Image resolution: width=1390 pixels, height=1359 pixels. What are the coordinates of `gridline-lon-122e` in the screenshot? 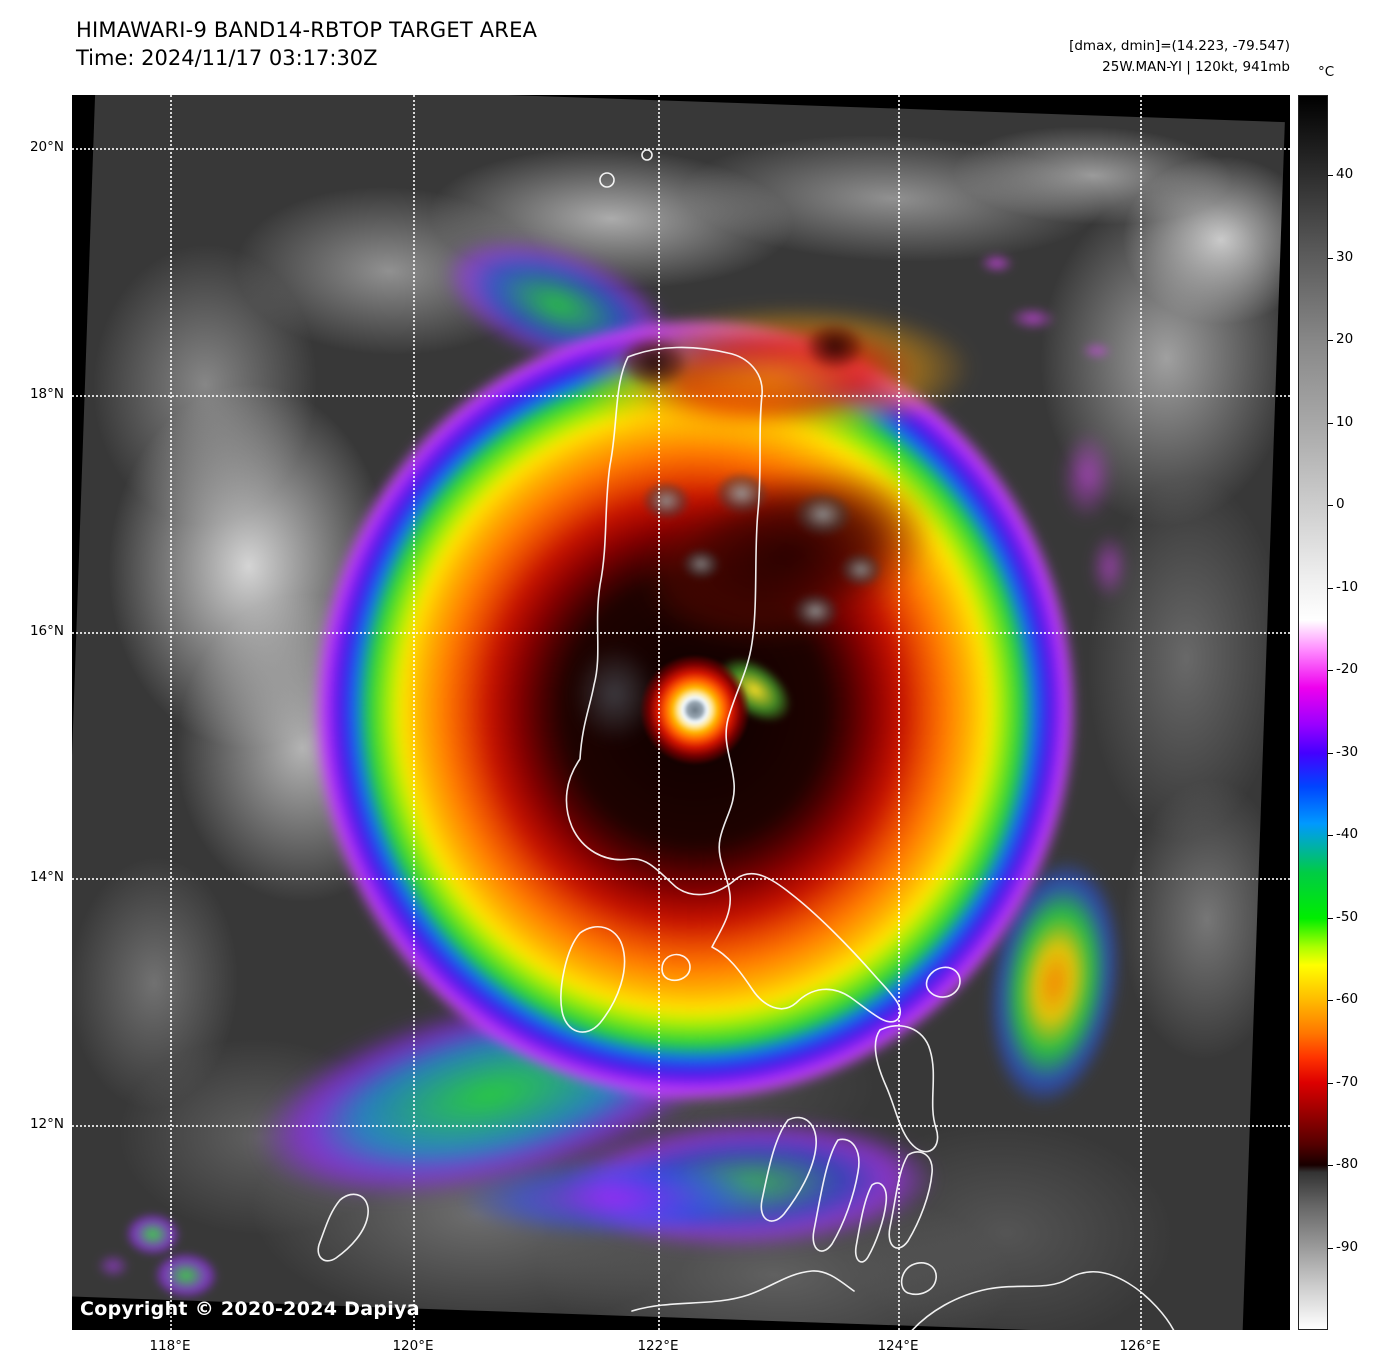 It's located at (659, 712).